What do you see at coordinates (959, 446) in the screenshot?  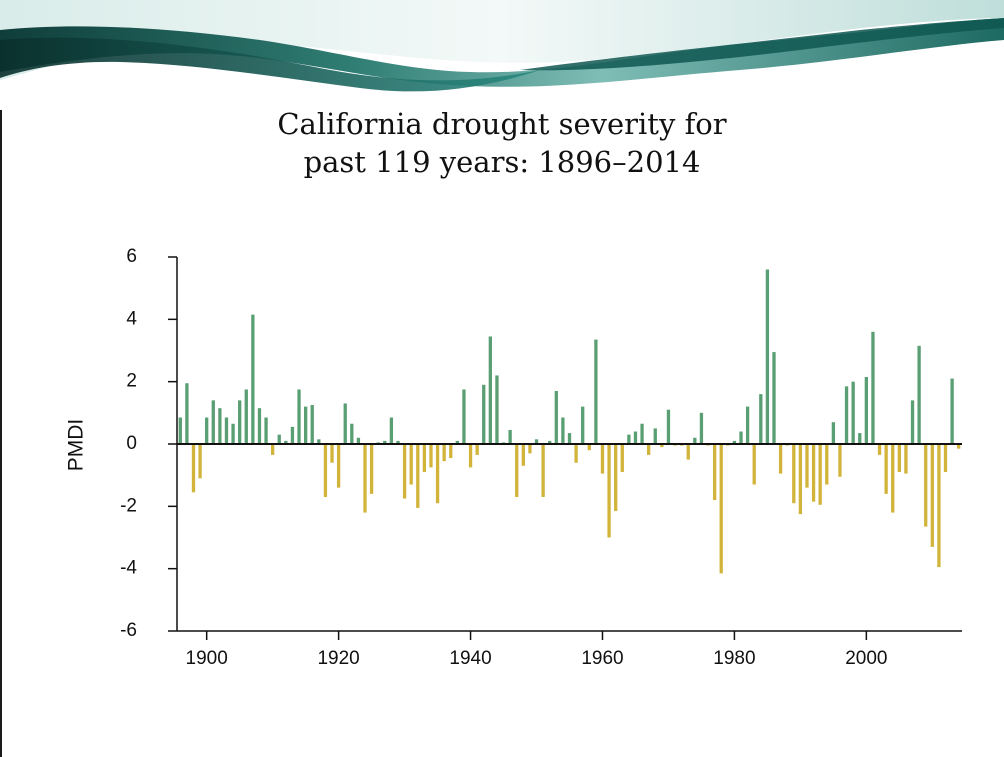 I see `bar-2014` at bounding box center [959, 446].